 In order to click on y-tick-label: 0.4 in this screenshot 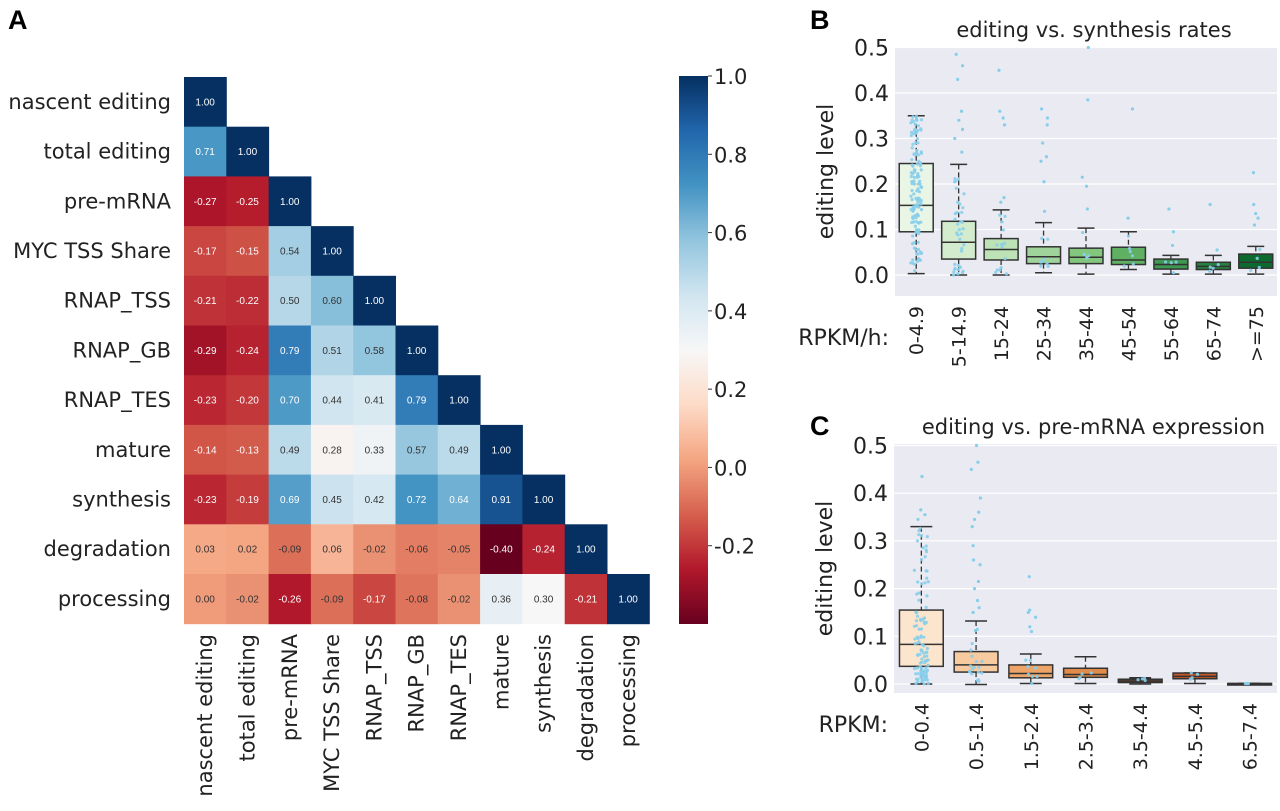, I will do `click(871, 94)`.